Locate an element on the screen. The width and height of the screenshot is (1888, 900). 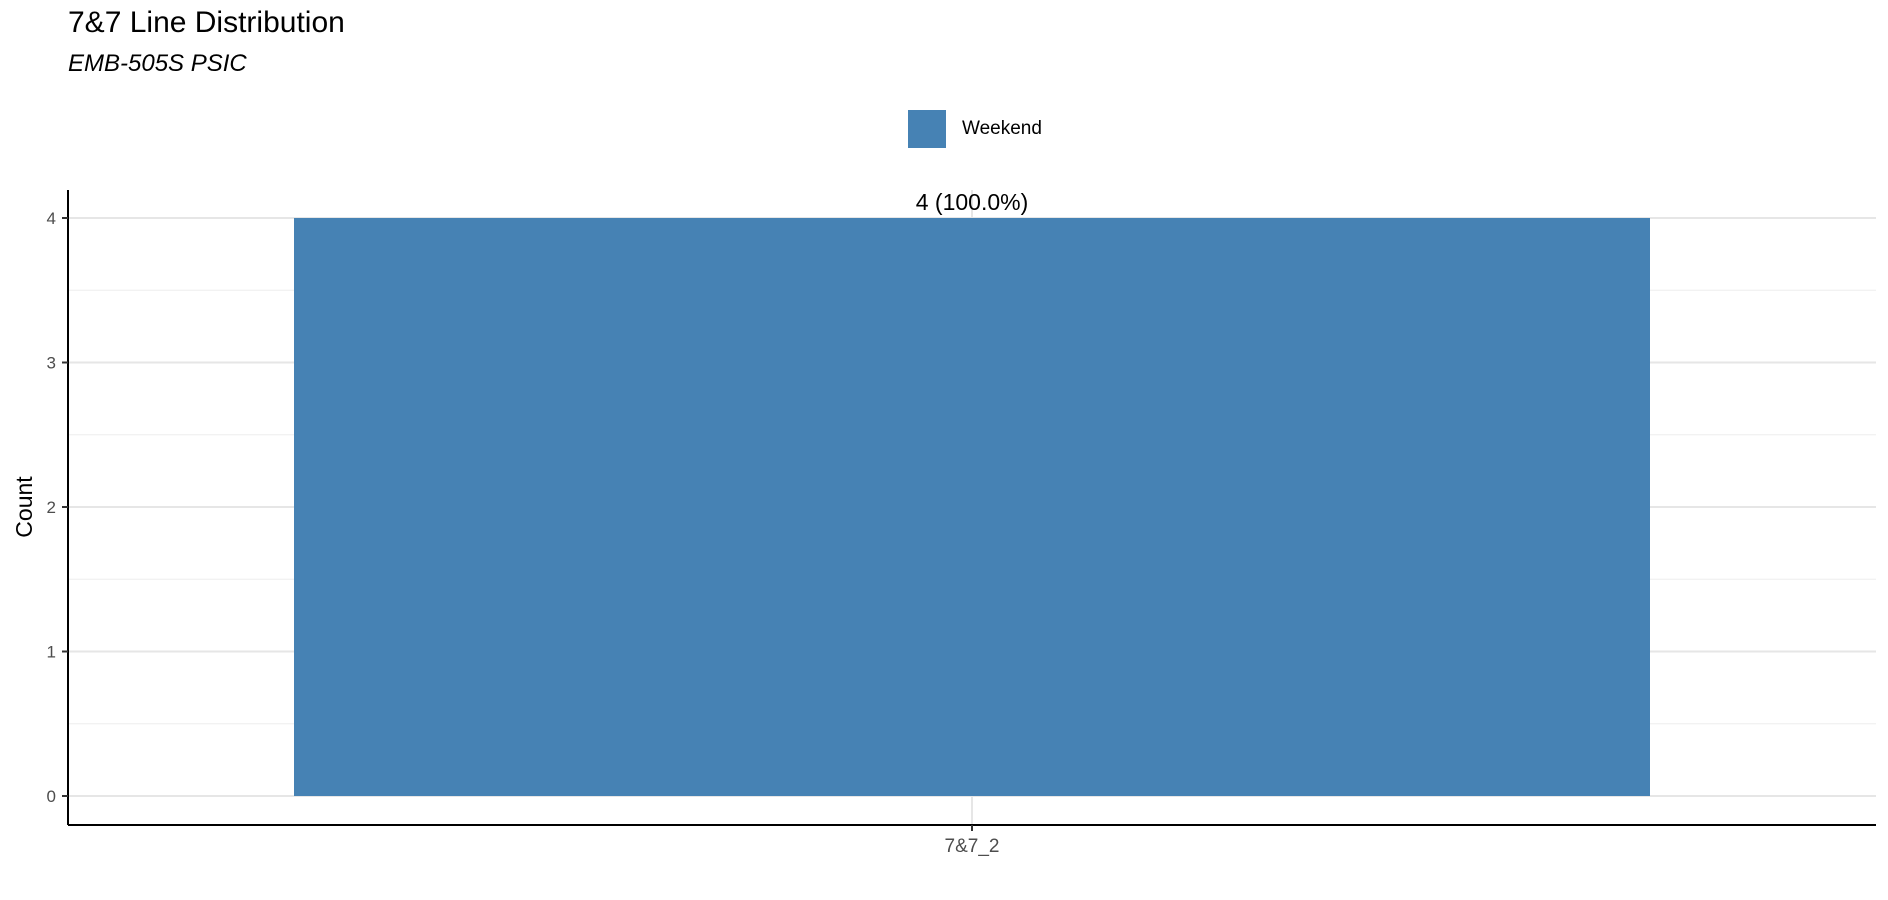
x-tick-label: 7&7_2 is located at coordinates (972, 846).